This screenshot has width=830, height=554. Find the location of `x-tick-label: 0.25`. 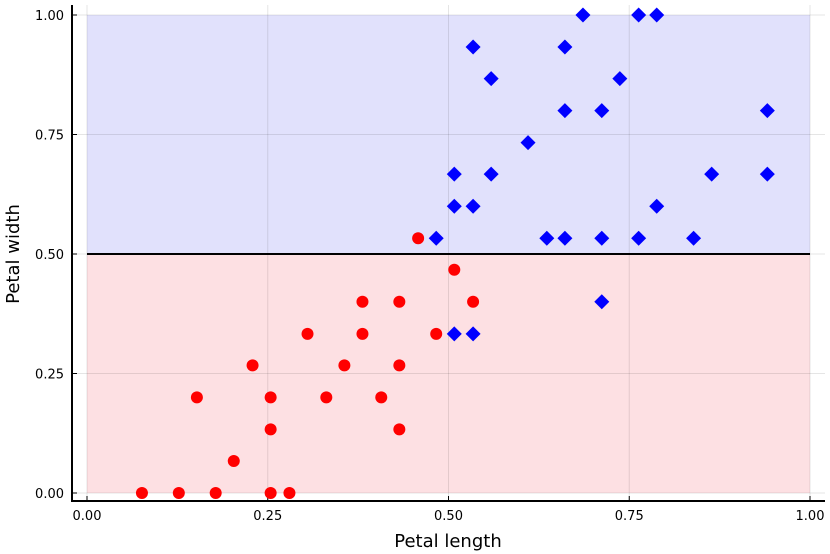

x-tick-label: 0.25 is located at coordinates (267, 516).